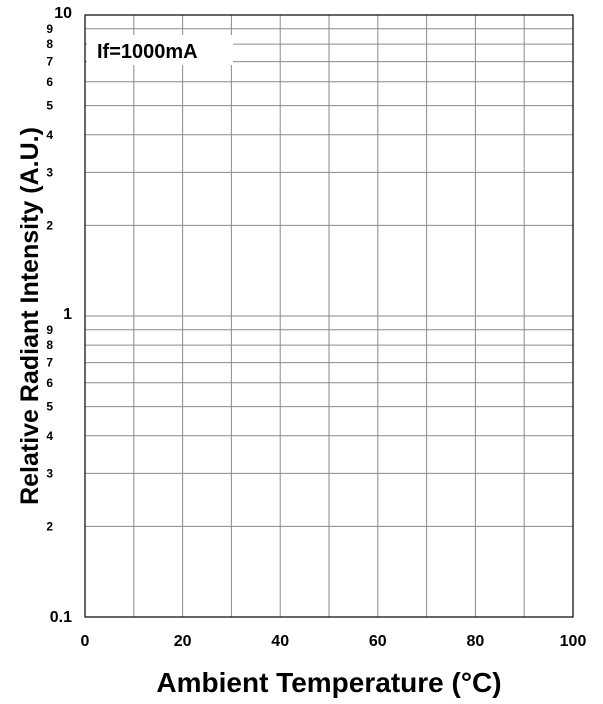 The image size is (603, 704). Describe the element at coordinates (183, 641) in the screenshot. I see `x-tick-label: 20` at that location.